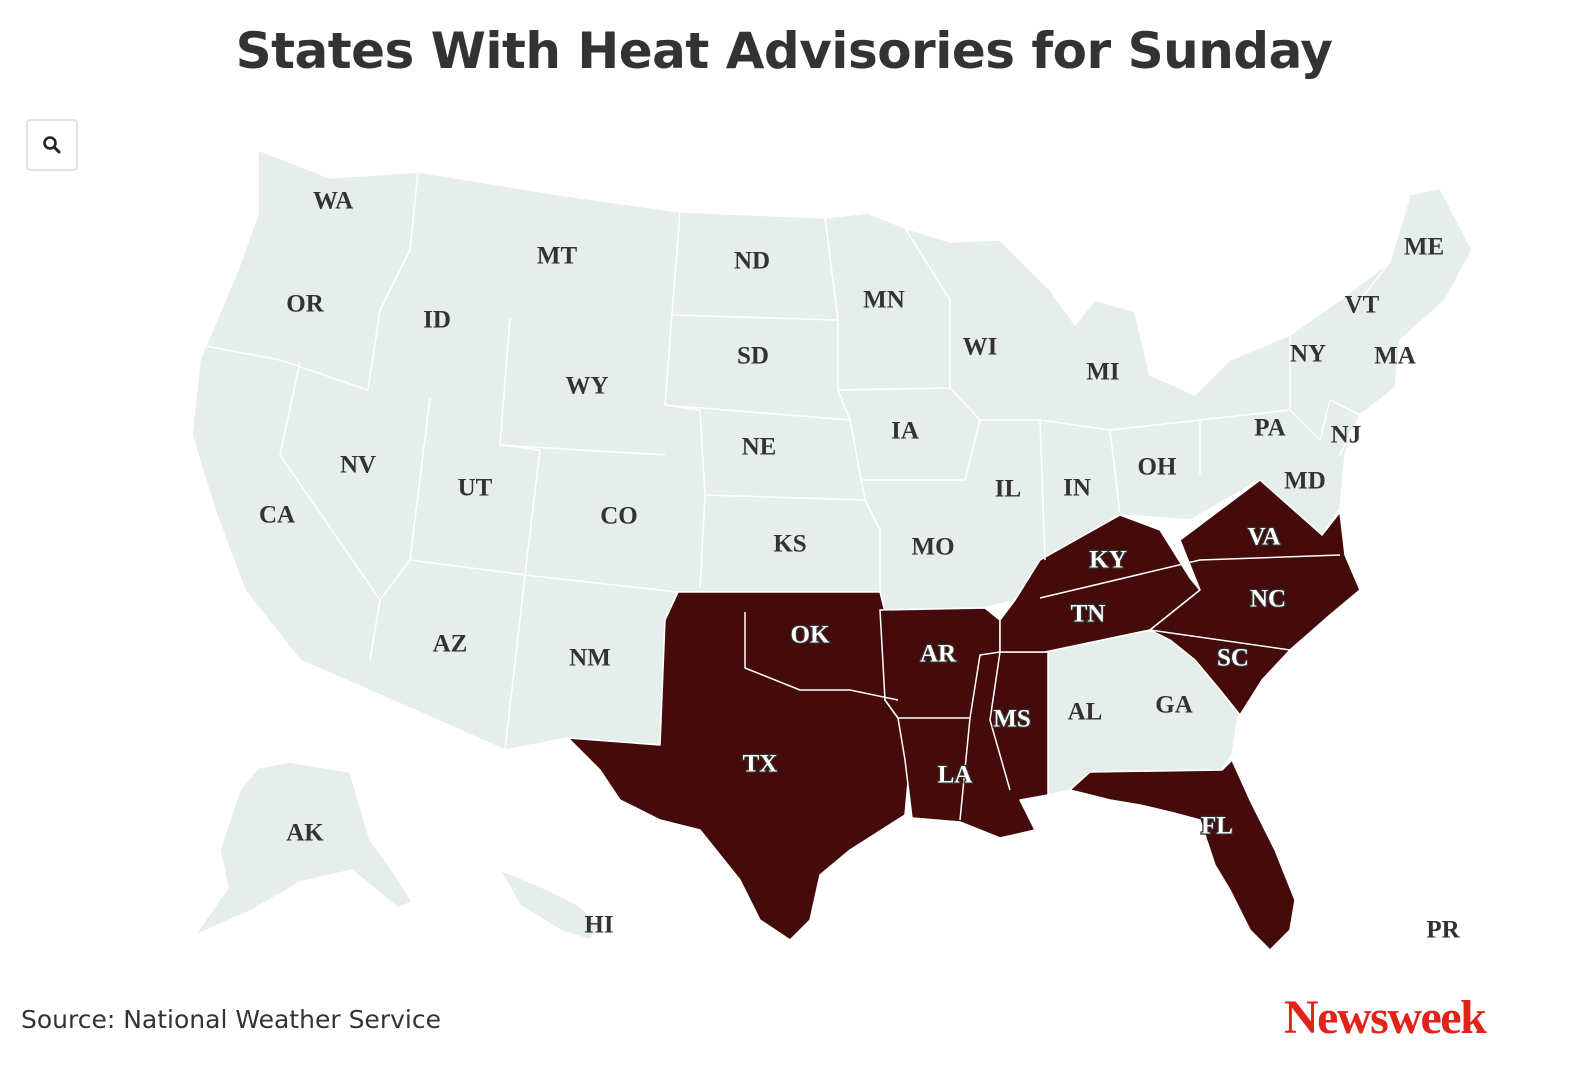  I want to click on state-label-md: MD, so click(1305, 481).